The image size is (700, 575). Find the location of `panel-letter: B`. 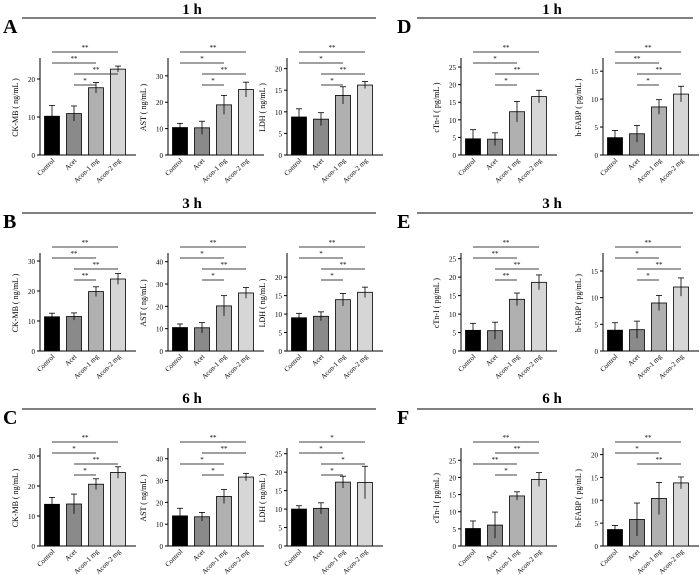

panel-letter: B is located at coordinates (9, 222).